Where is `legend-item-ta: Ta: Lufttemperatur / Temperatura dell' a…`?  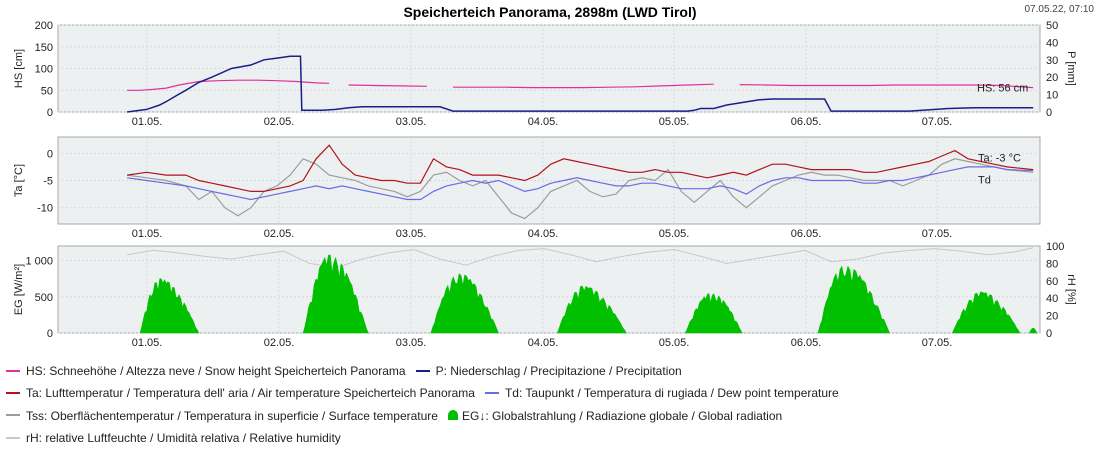
legend-item-ta: Ta: Lufttemperatur / Temperatura dell' a… is located at coordinates (240, 393).